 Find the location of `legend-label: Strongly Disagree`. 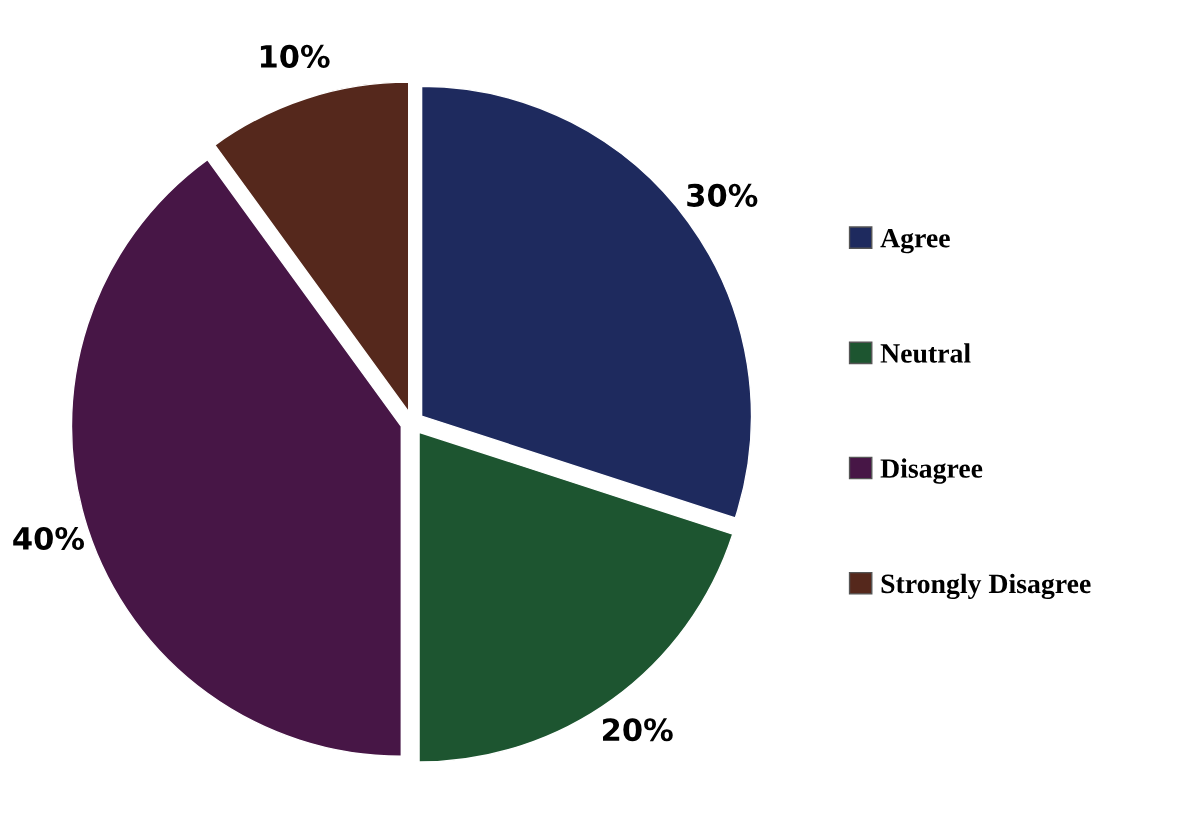

legend-label: Strongly Disagree is located at coordinates (986, 586).